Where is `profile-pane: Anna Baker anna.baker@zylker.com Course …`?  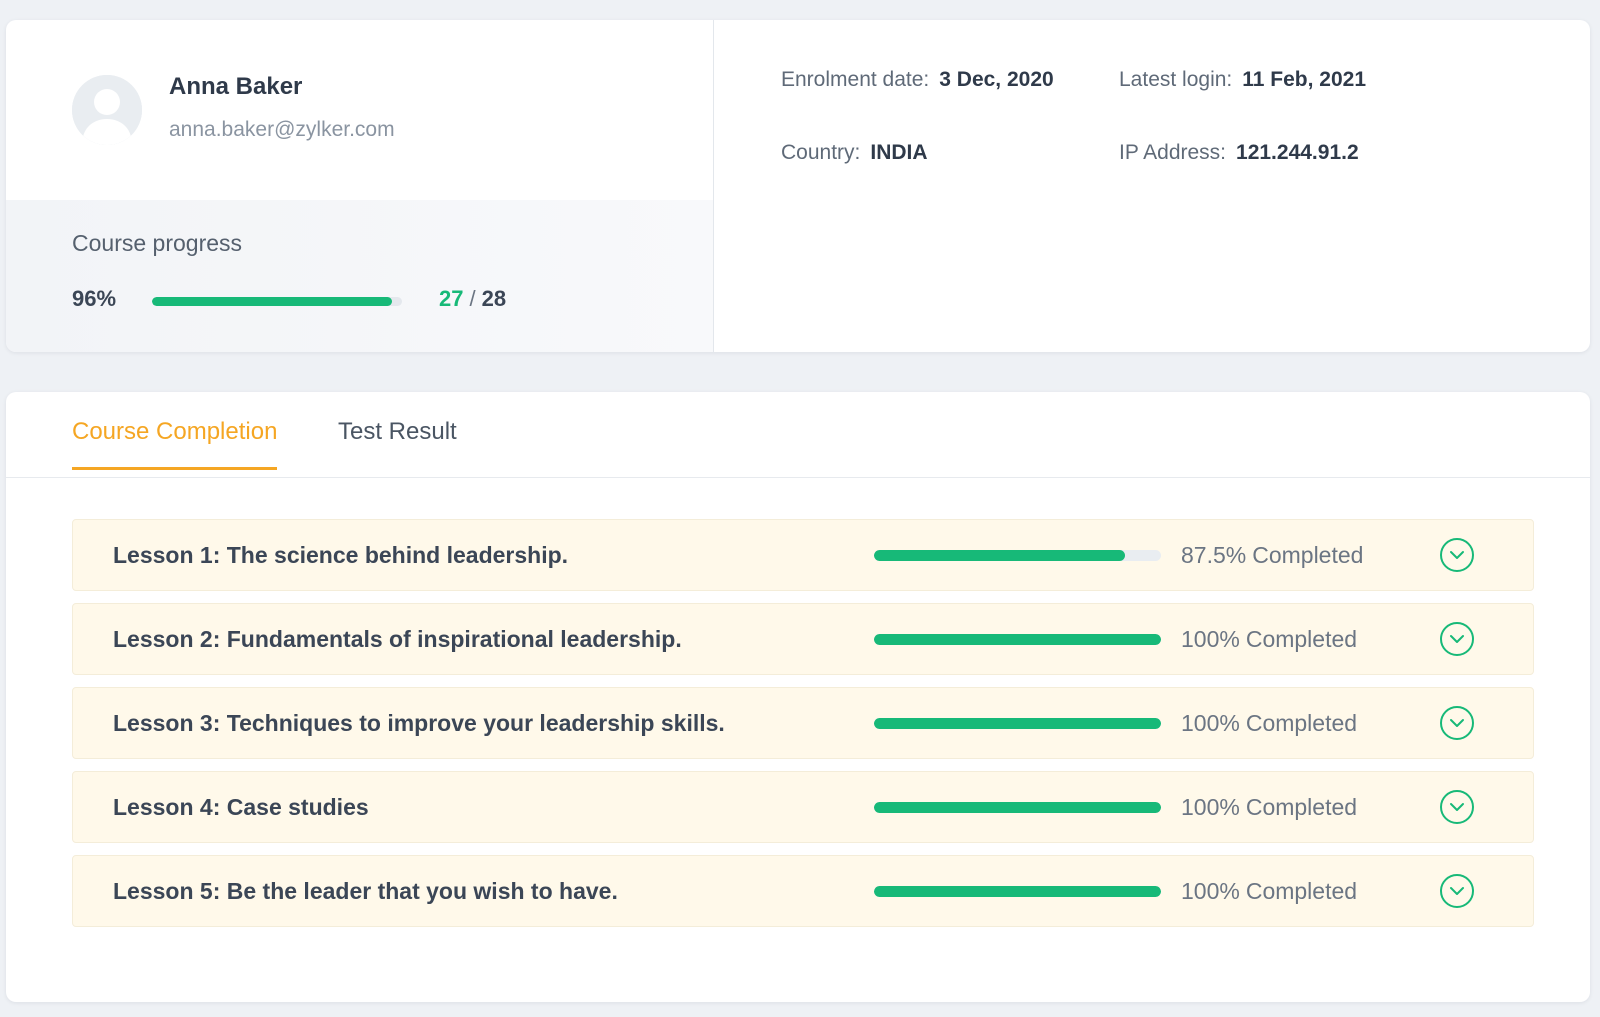
profile-pane: Anna Baker anna.baker@zylker.com Course … is located at coordinates (360, 186).